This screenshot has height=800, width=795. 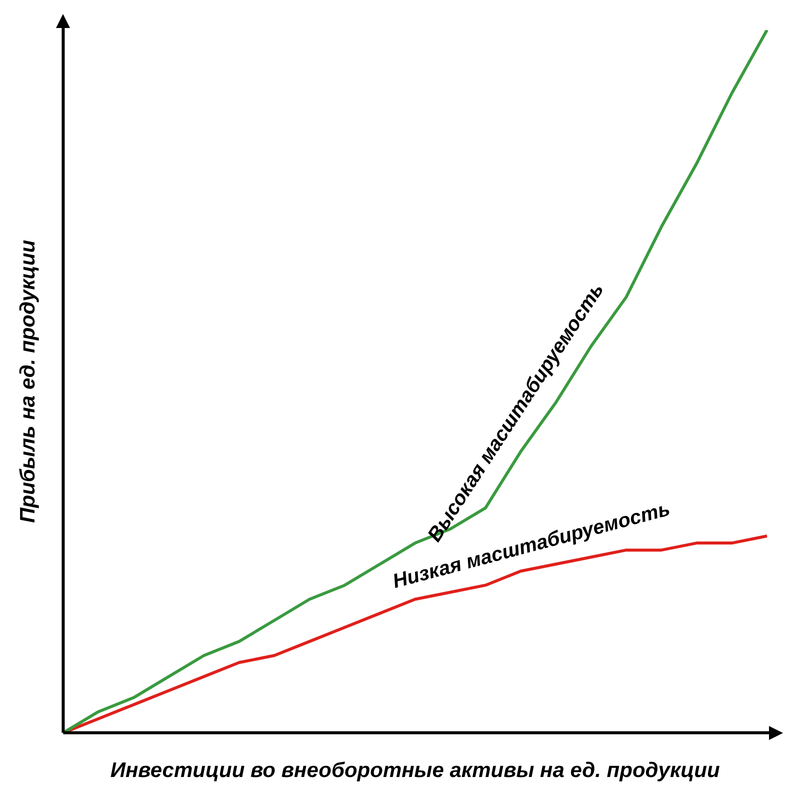 What do you see at coordinates (28, 381) in the screenshot?
I see `y-axis-title: Прибыль на ед. продукции` at bounding box center [28, 381].